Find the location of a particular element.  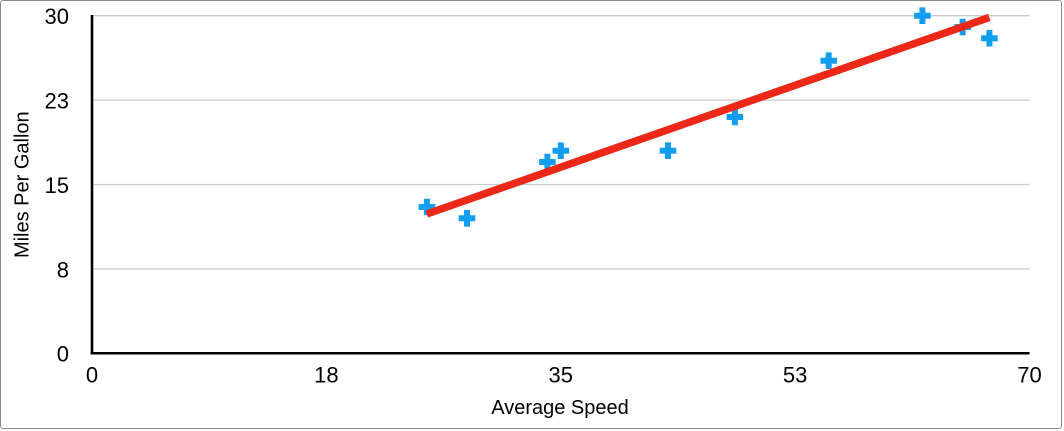

svg-text: 8 is located at coordinates (63, 269).